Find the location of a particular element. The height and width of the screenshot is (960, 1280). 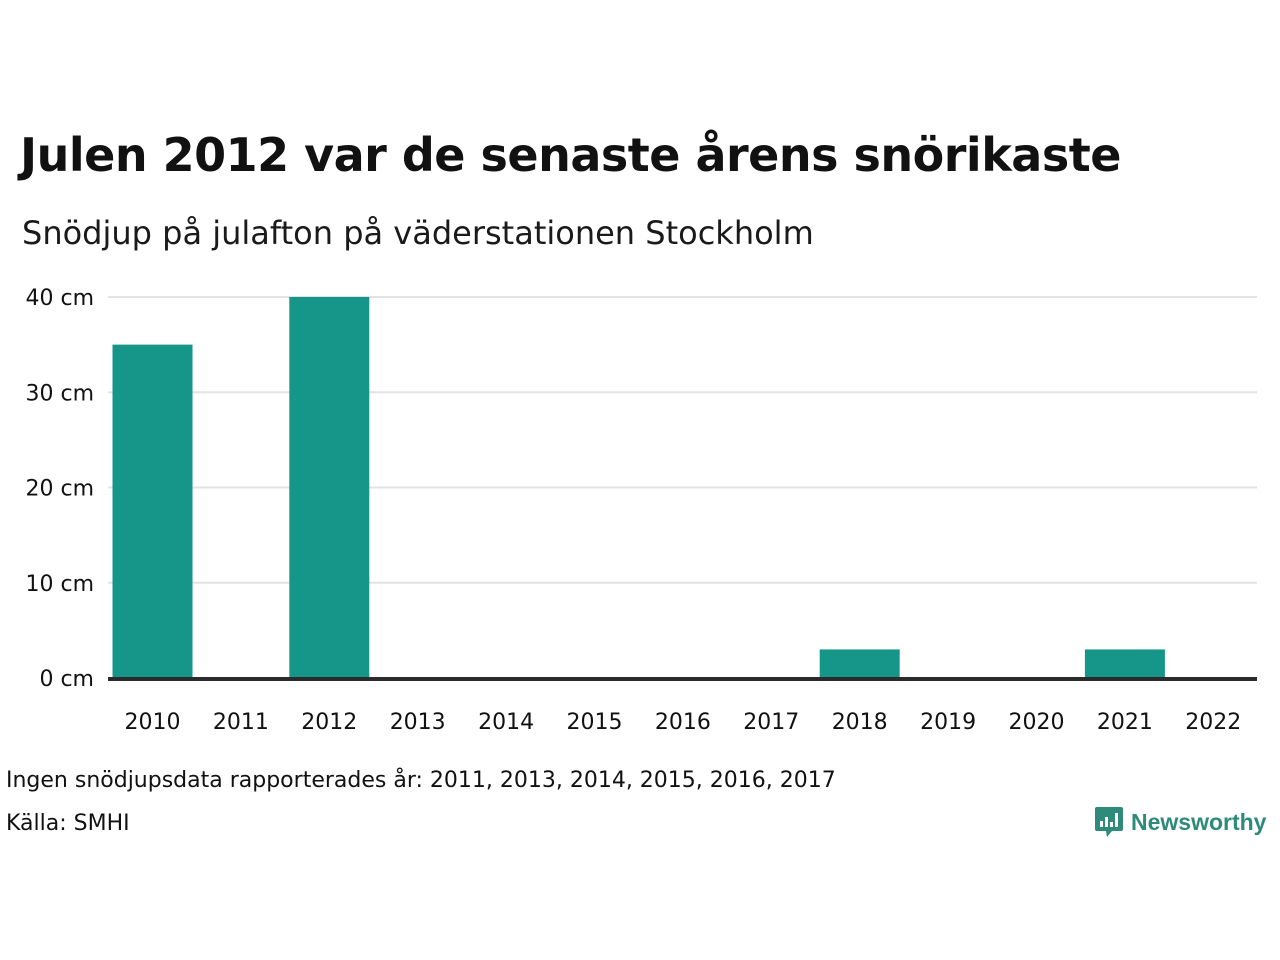

y-axis-ticks: 0 cm 10 cm 20 cm 30 cm 40 cm is located at coordinates (59, 489).